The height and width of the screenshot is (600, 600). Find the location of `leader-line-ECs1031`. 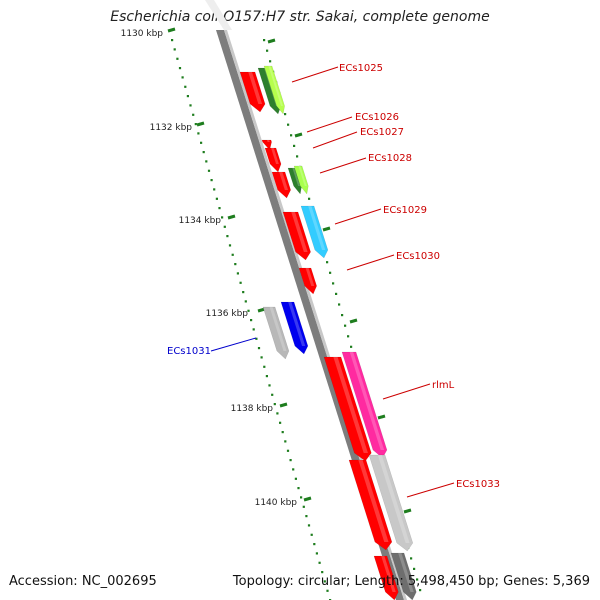

leader-line-ECs1031 is located at coordinates (233, 344).